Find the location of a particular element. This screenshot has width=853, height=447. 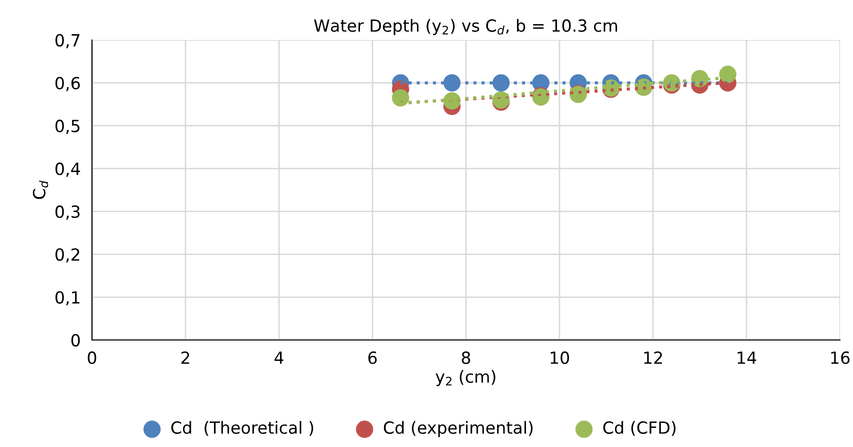

chart-title: Water Depth (y$_{2}$) vs C$_{d}$, b = 10.3 cm is located at coordinates (466, 27).